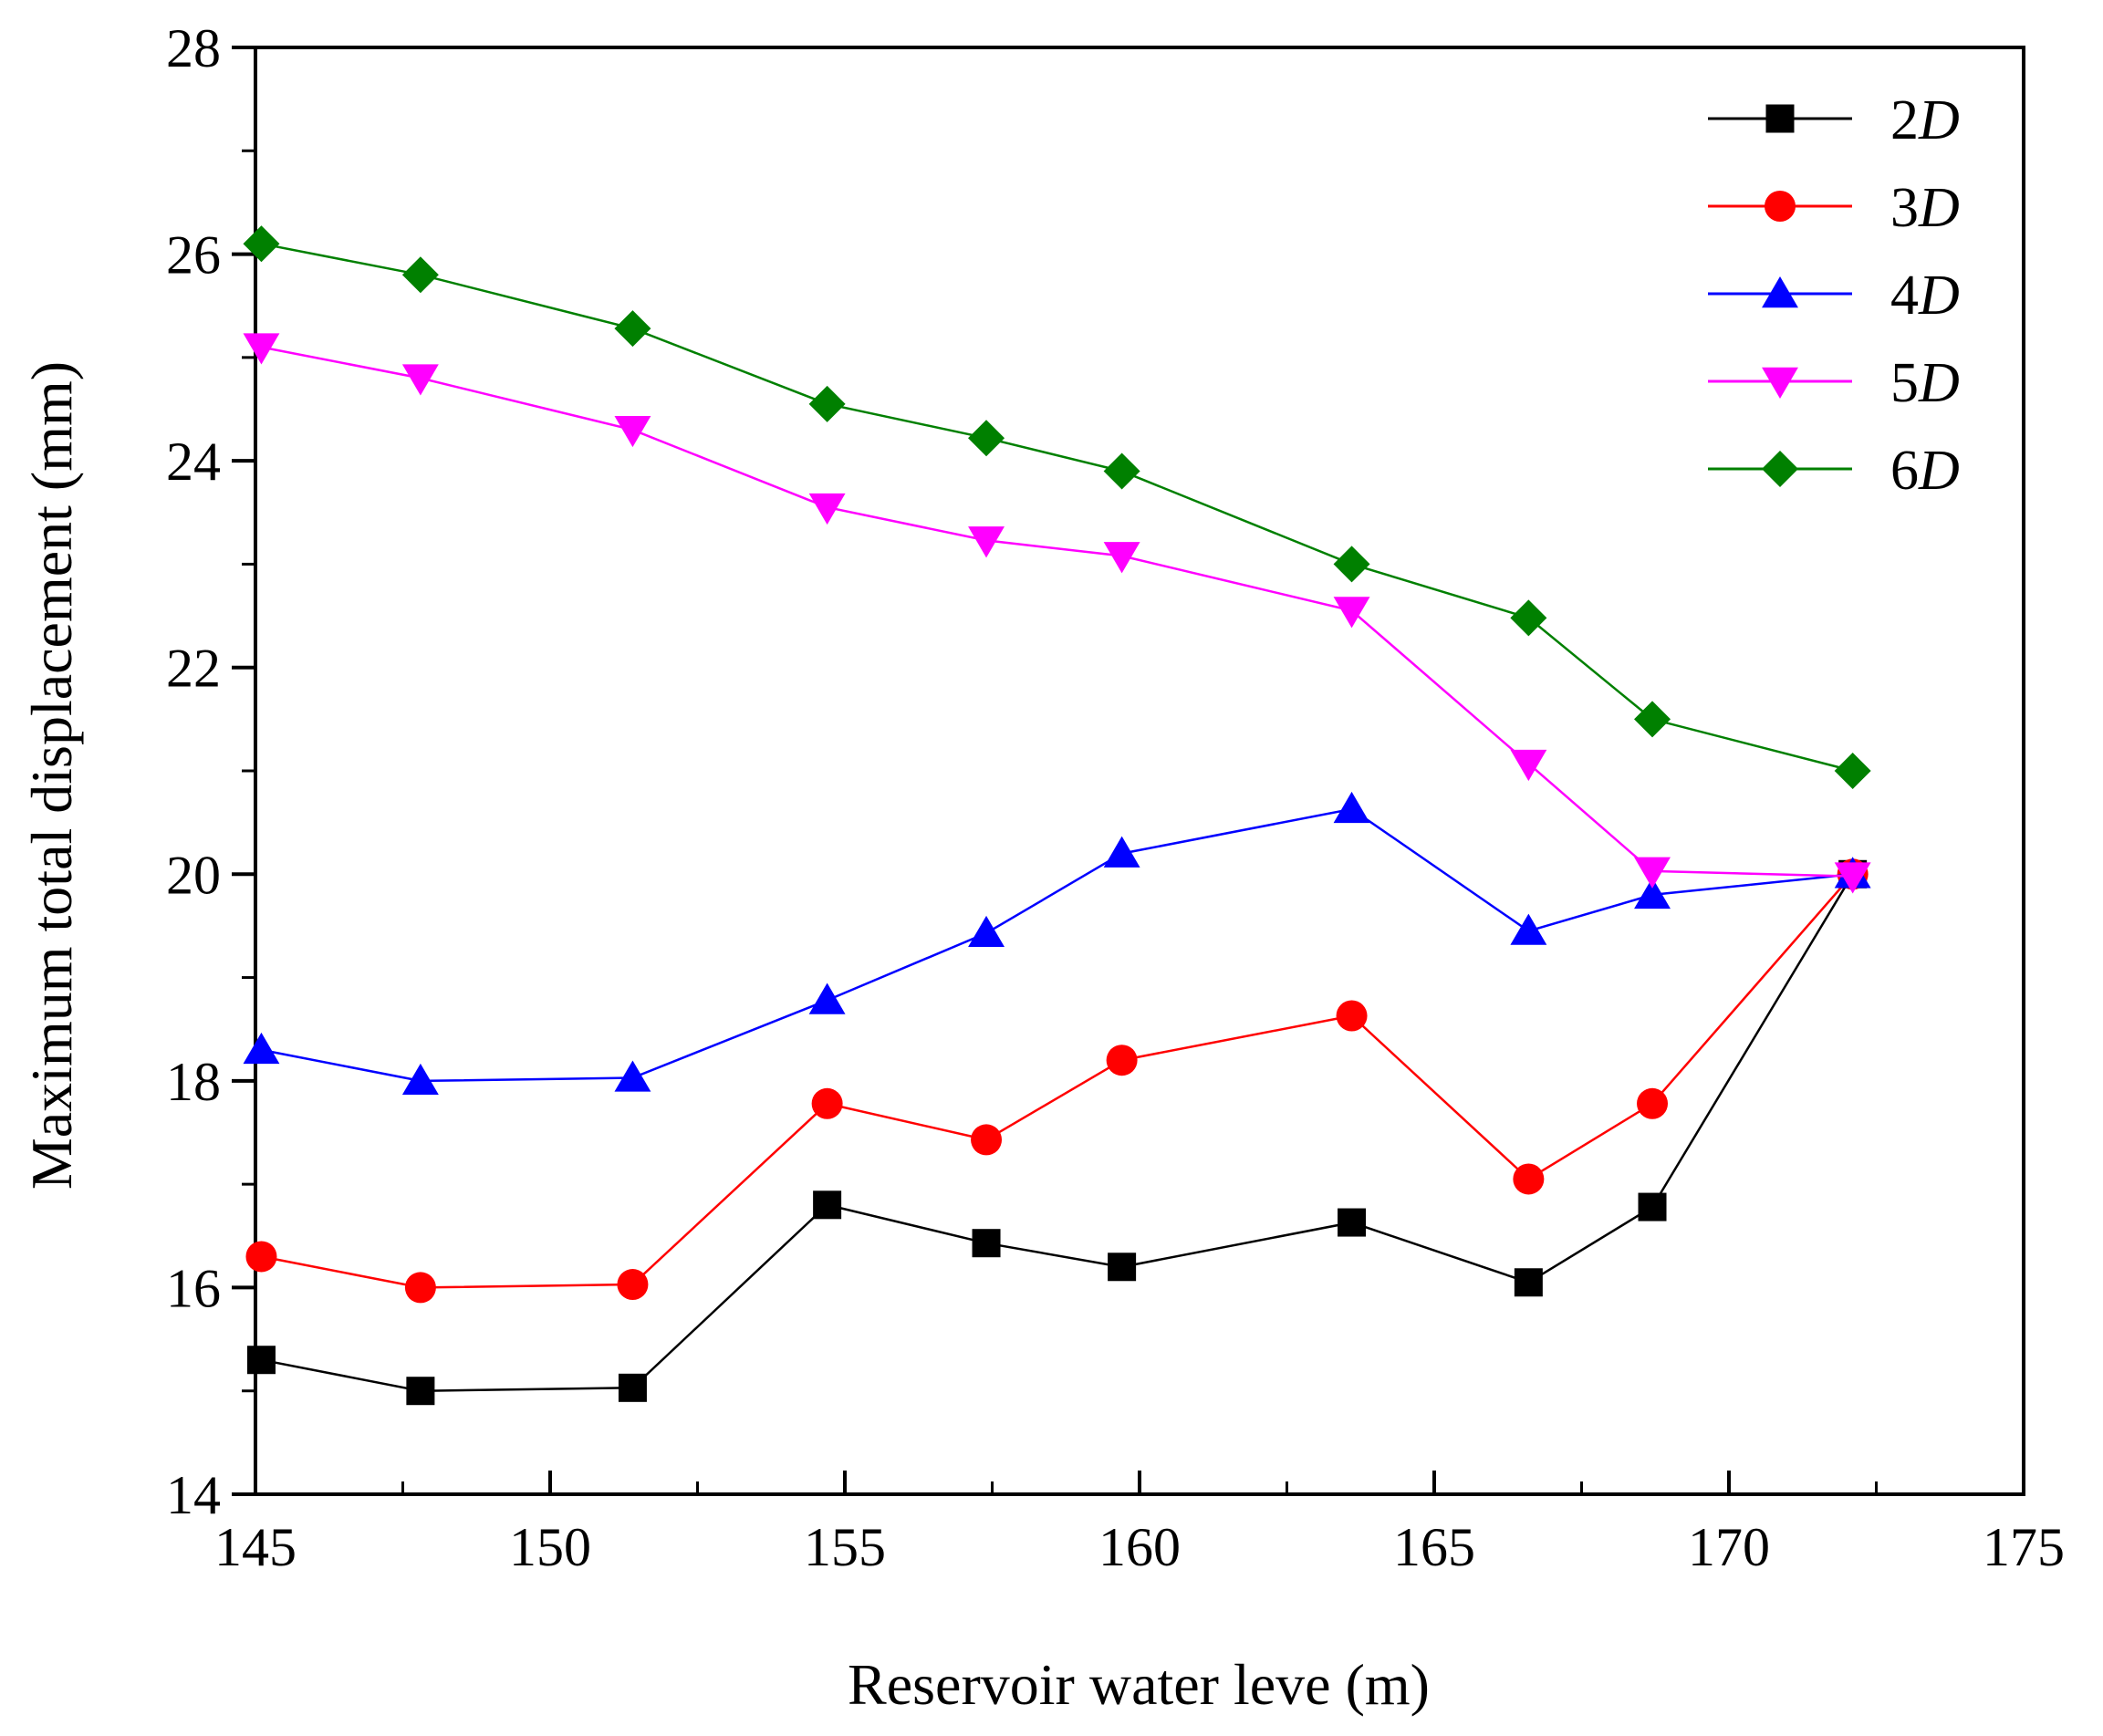 Image resolution: width=2103 pixels, height=1736 pixels. What do you see at coordinates (1834, 120) in the screenshot?
I see `legend-item-2d: 2D` at bounding box center [1834, 120].